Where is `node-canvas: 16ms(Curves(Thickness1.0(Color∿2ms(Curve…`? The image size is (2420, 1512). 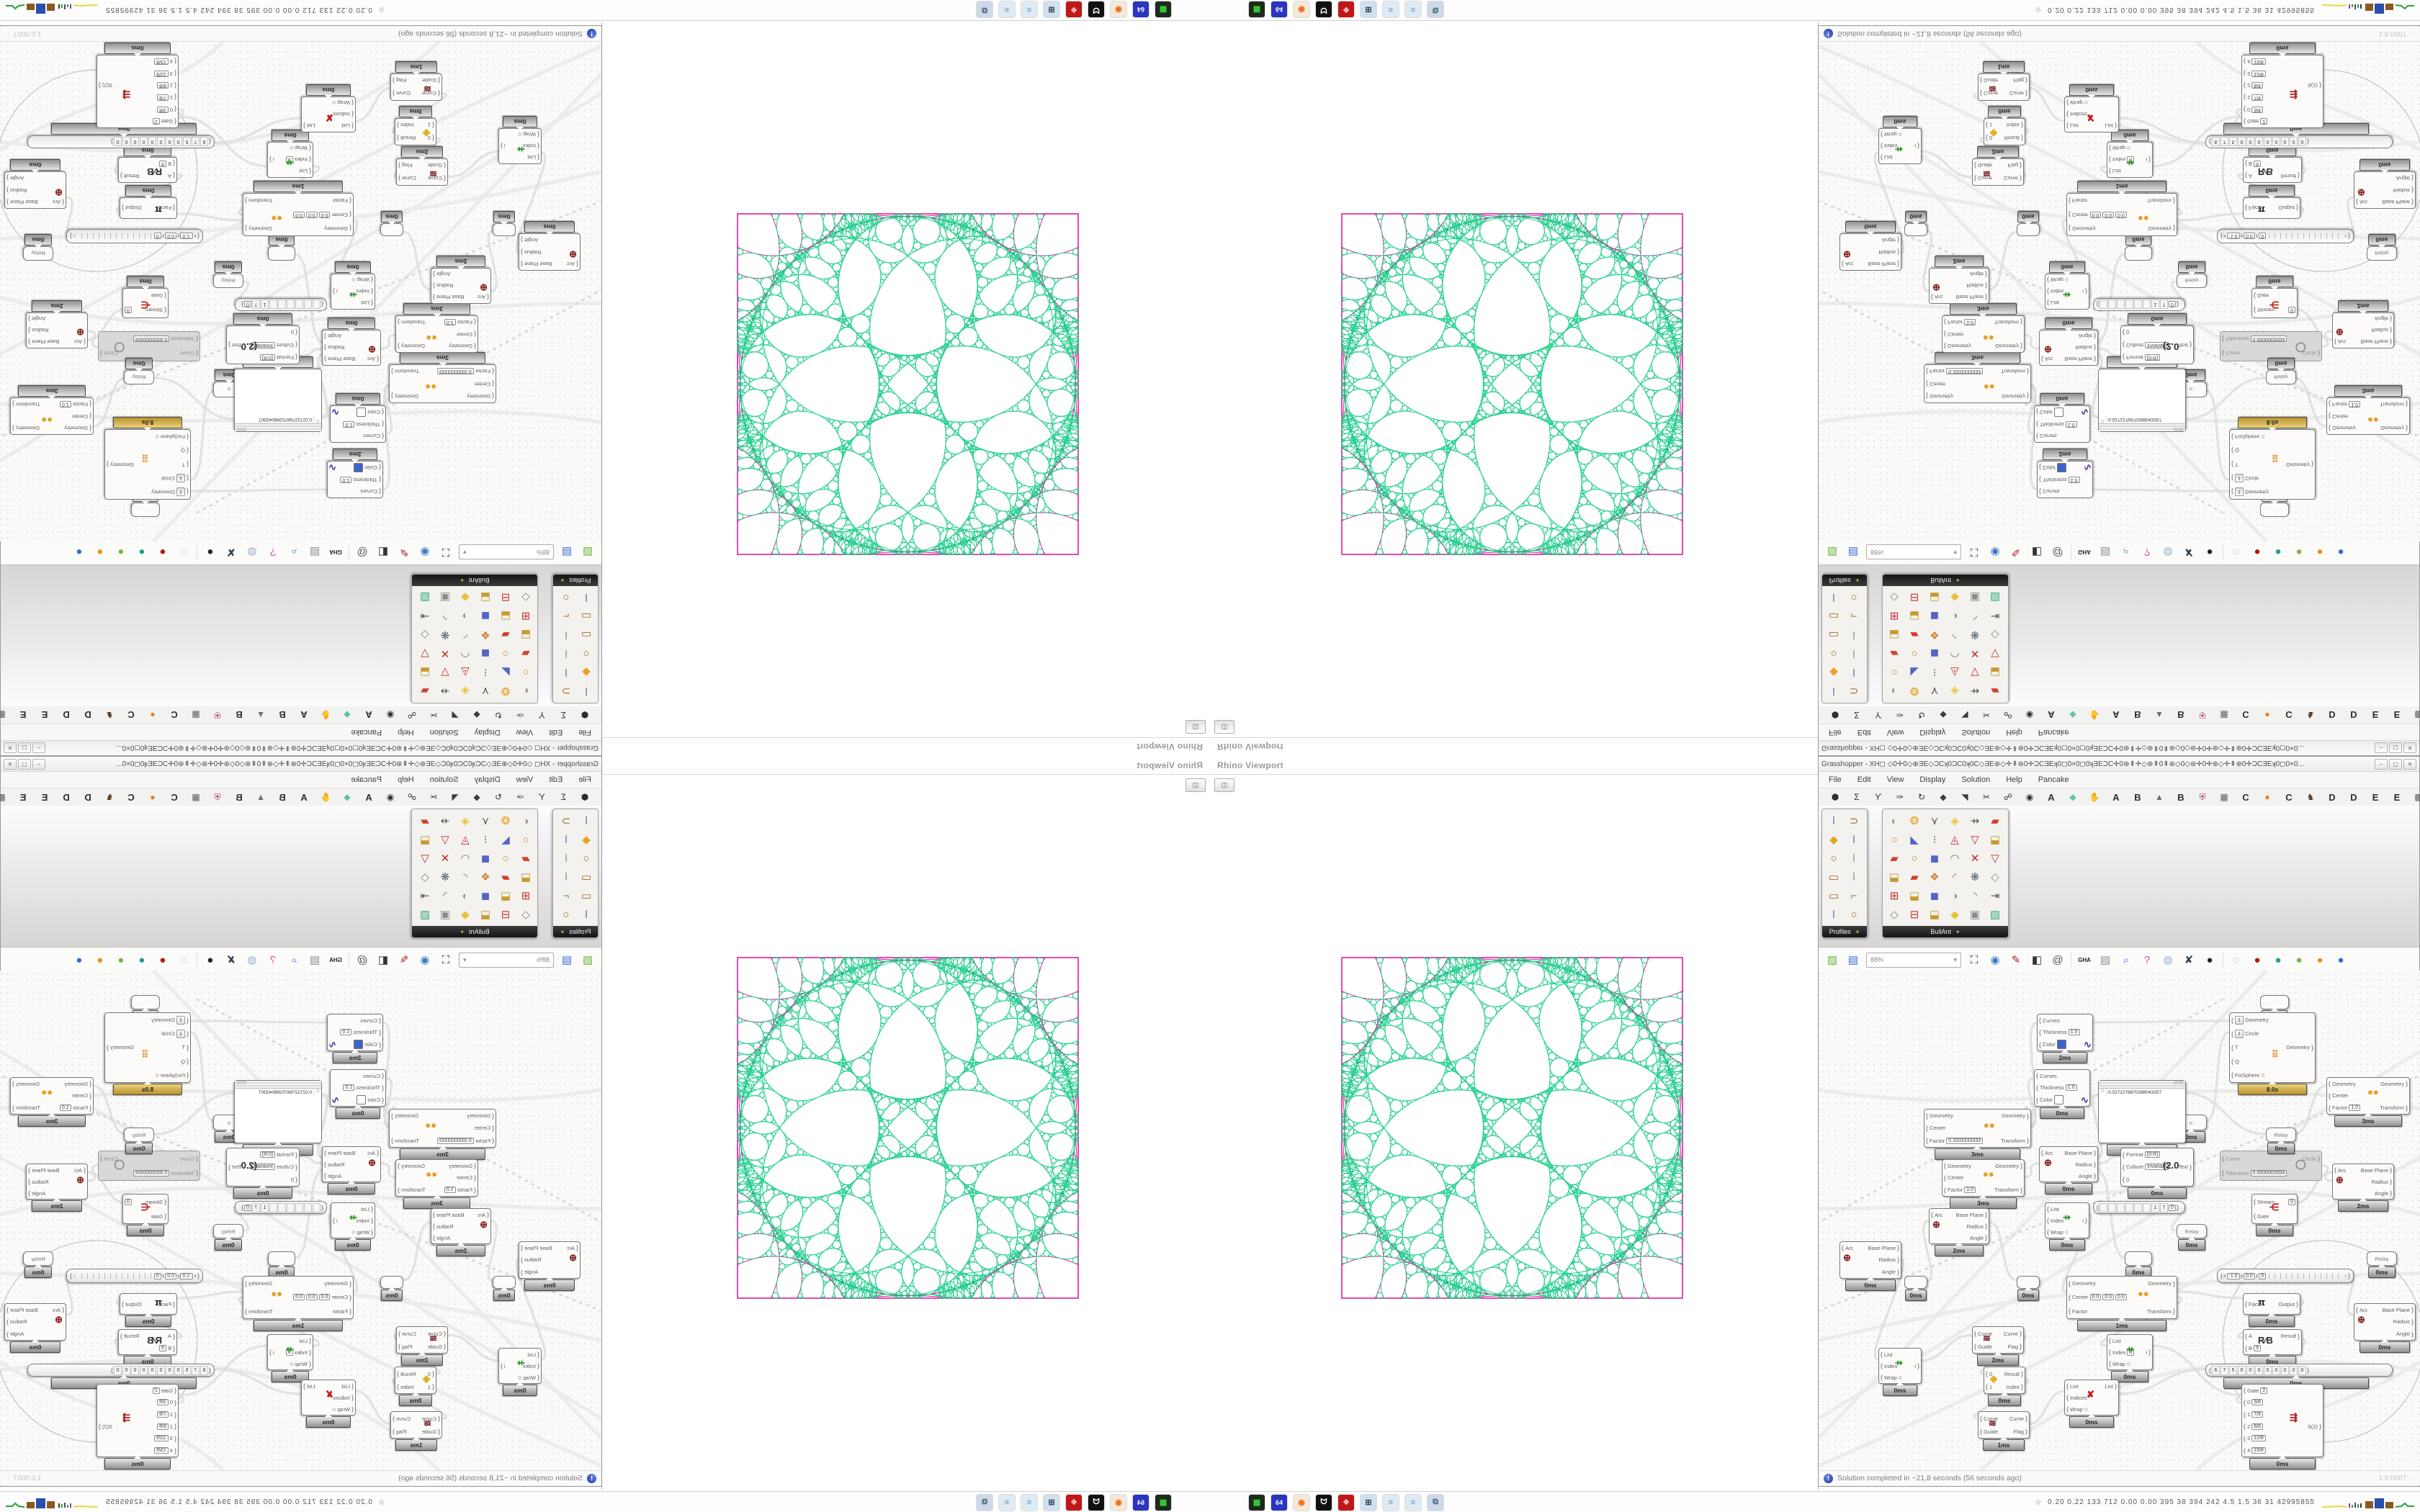 node-canvas: 16ms(Curves(Thickness1.0(Color∿2ms(Curve… is located at coordinates (2119, 291).